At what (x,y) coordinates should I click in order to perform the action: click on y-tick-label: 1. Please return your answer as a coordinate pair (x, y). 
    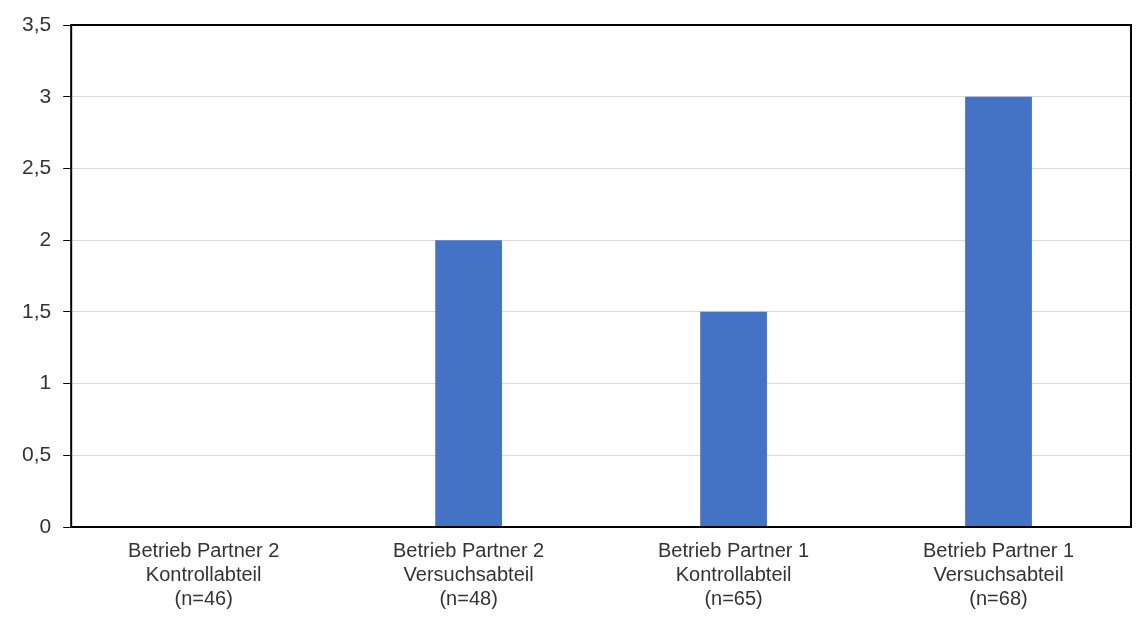
    Looking at the image, I should click on (45, 382).